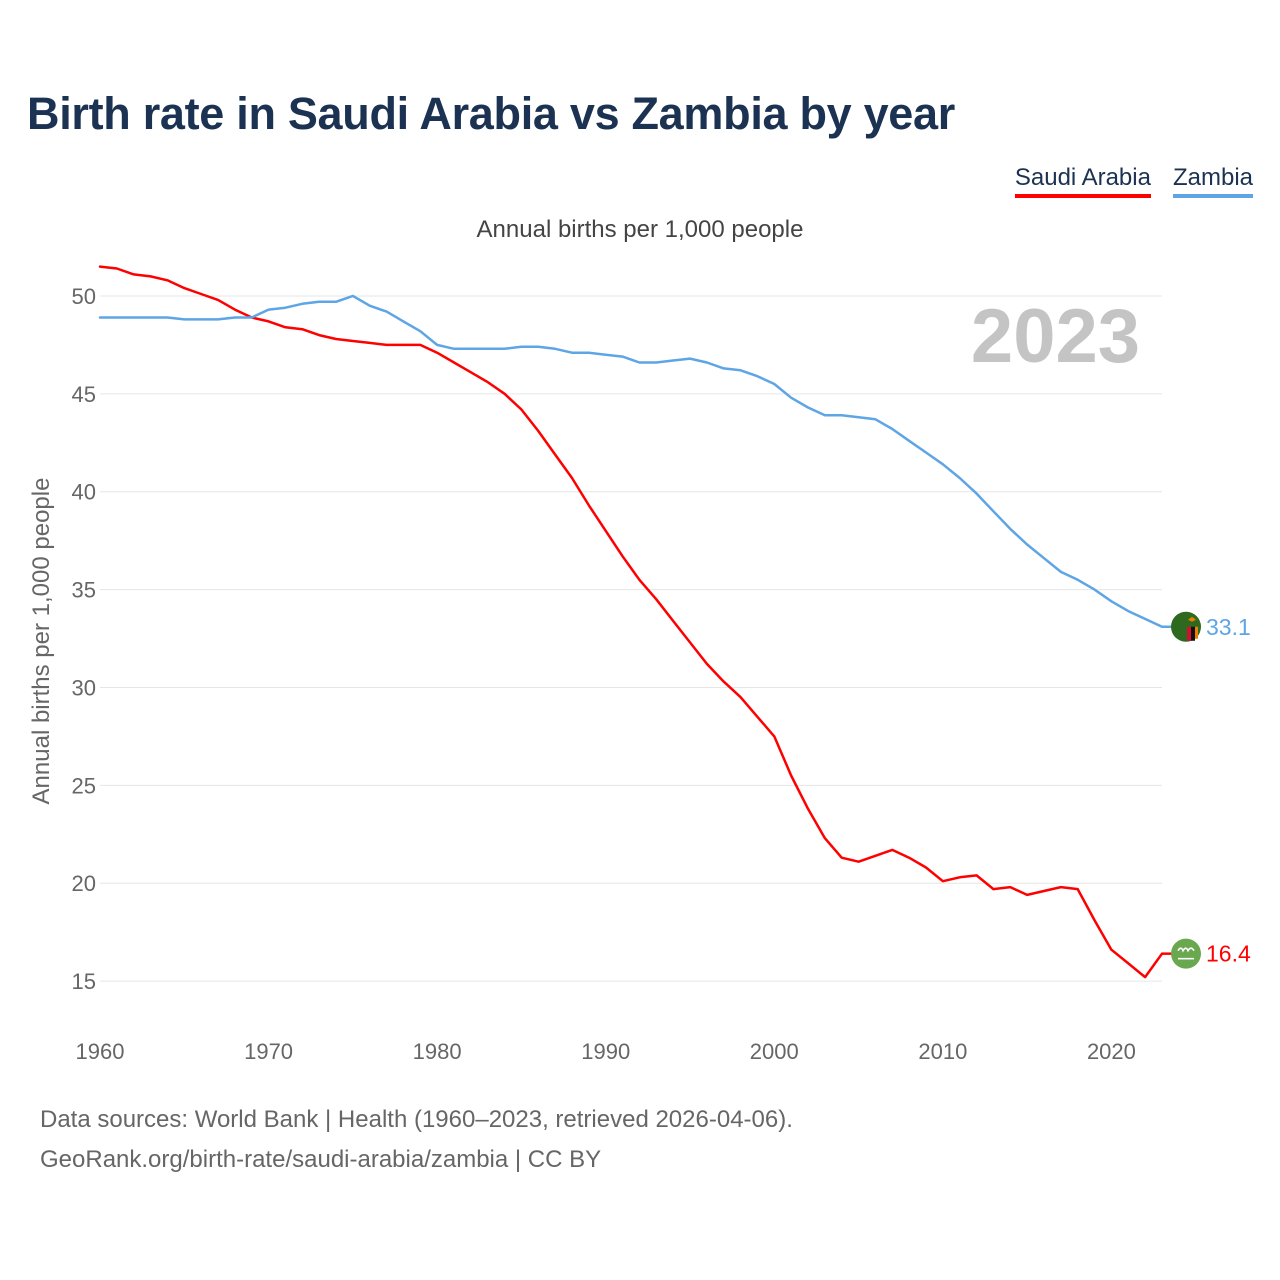 The image size is (1280, 1280). I want to click on x-tick-label: 2000, so click(774, 1051).